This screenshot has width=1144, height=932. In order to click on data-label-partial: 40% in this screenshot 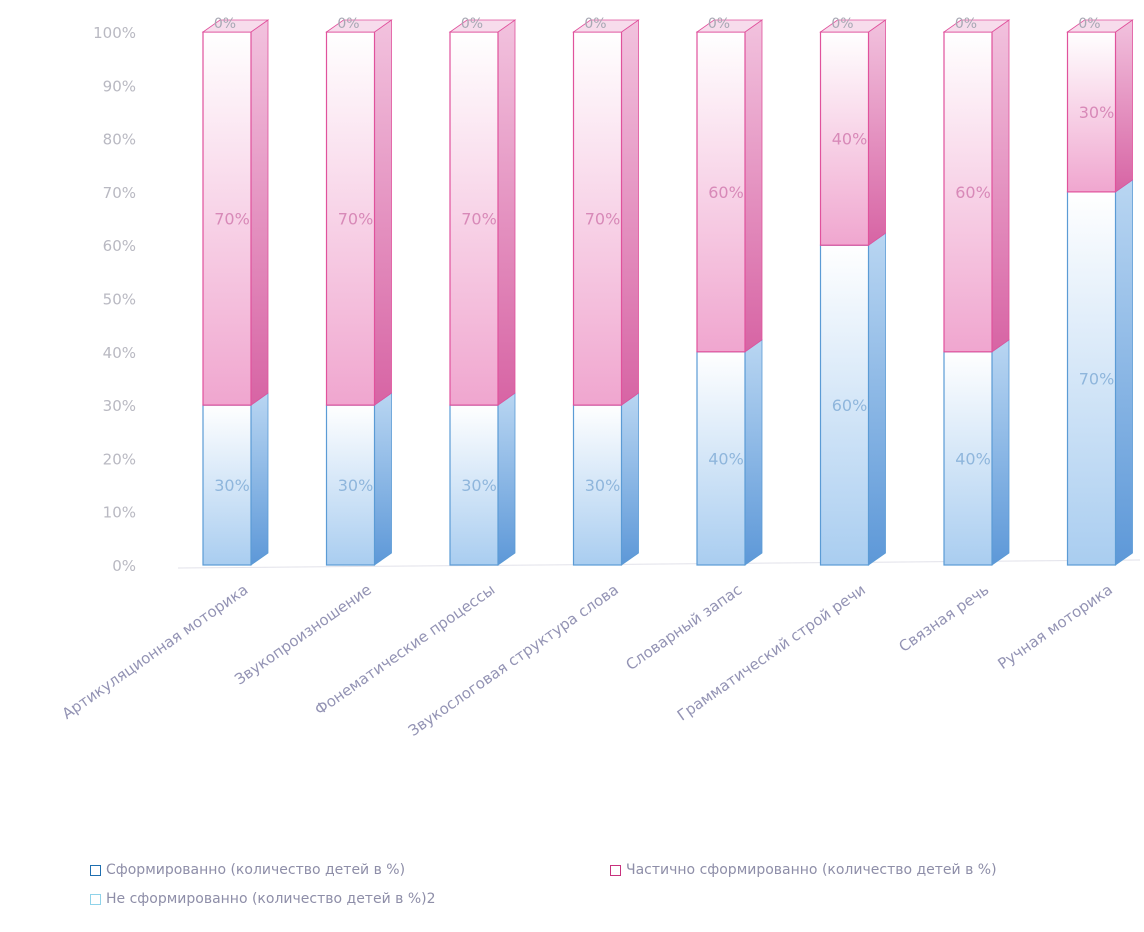, I will do `click(850, 139)`.